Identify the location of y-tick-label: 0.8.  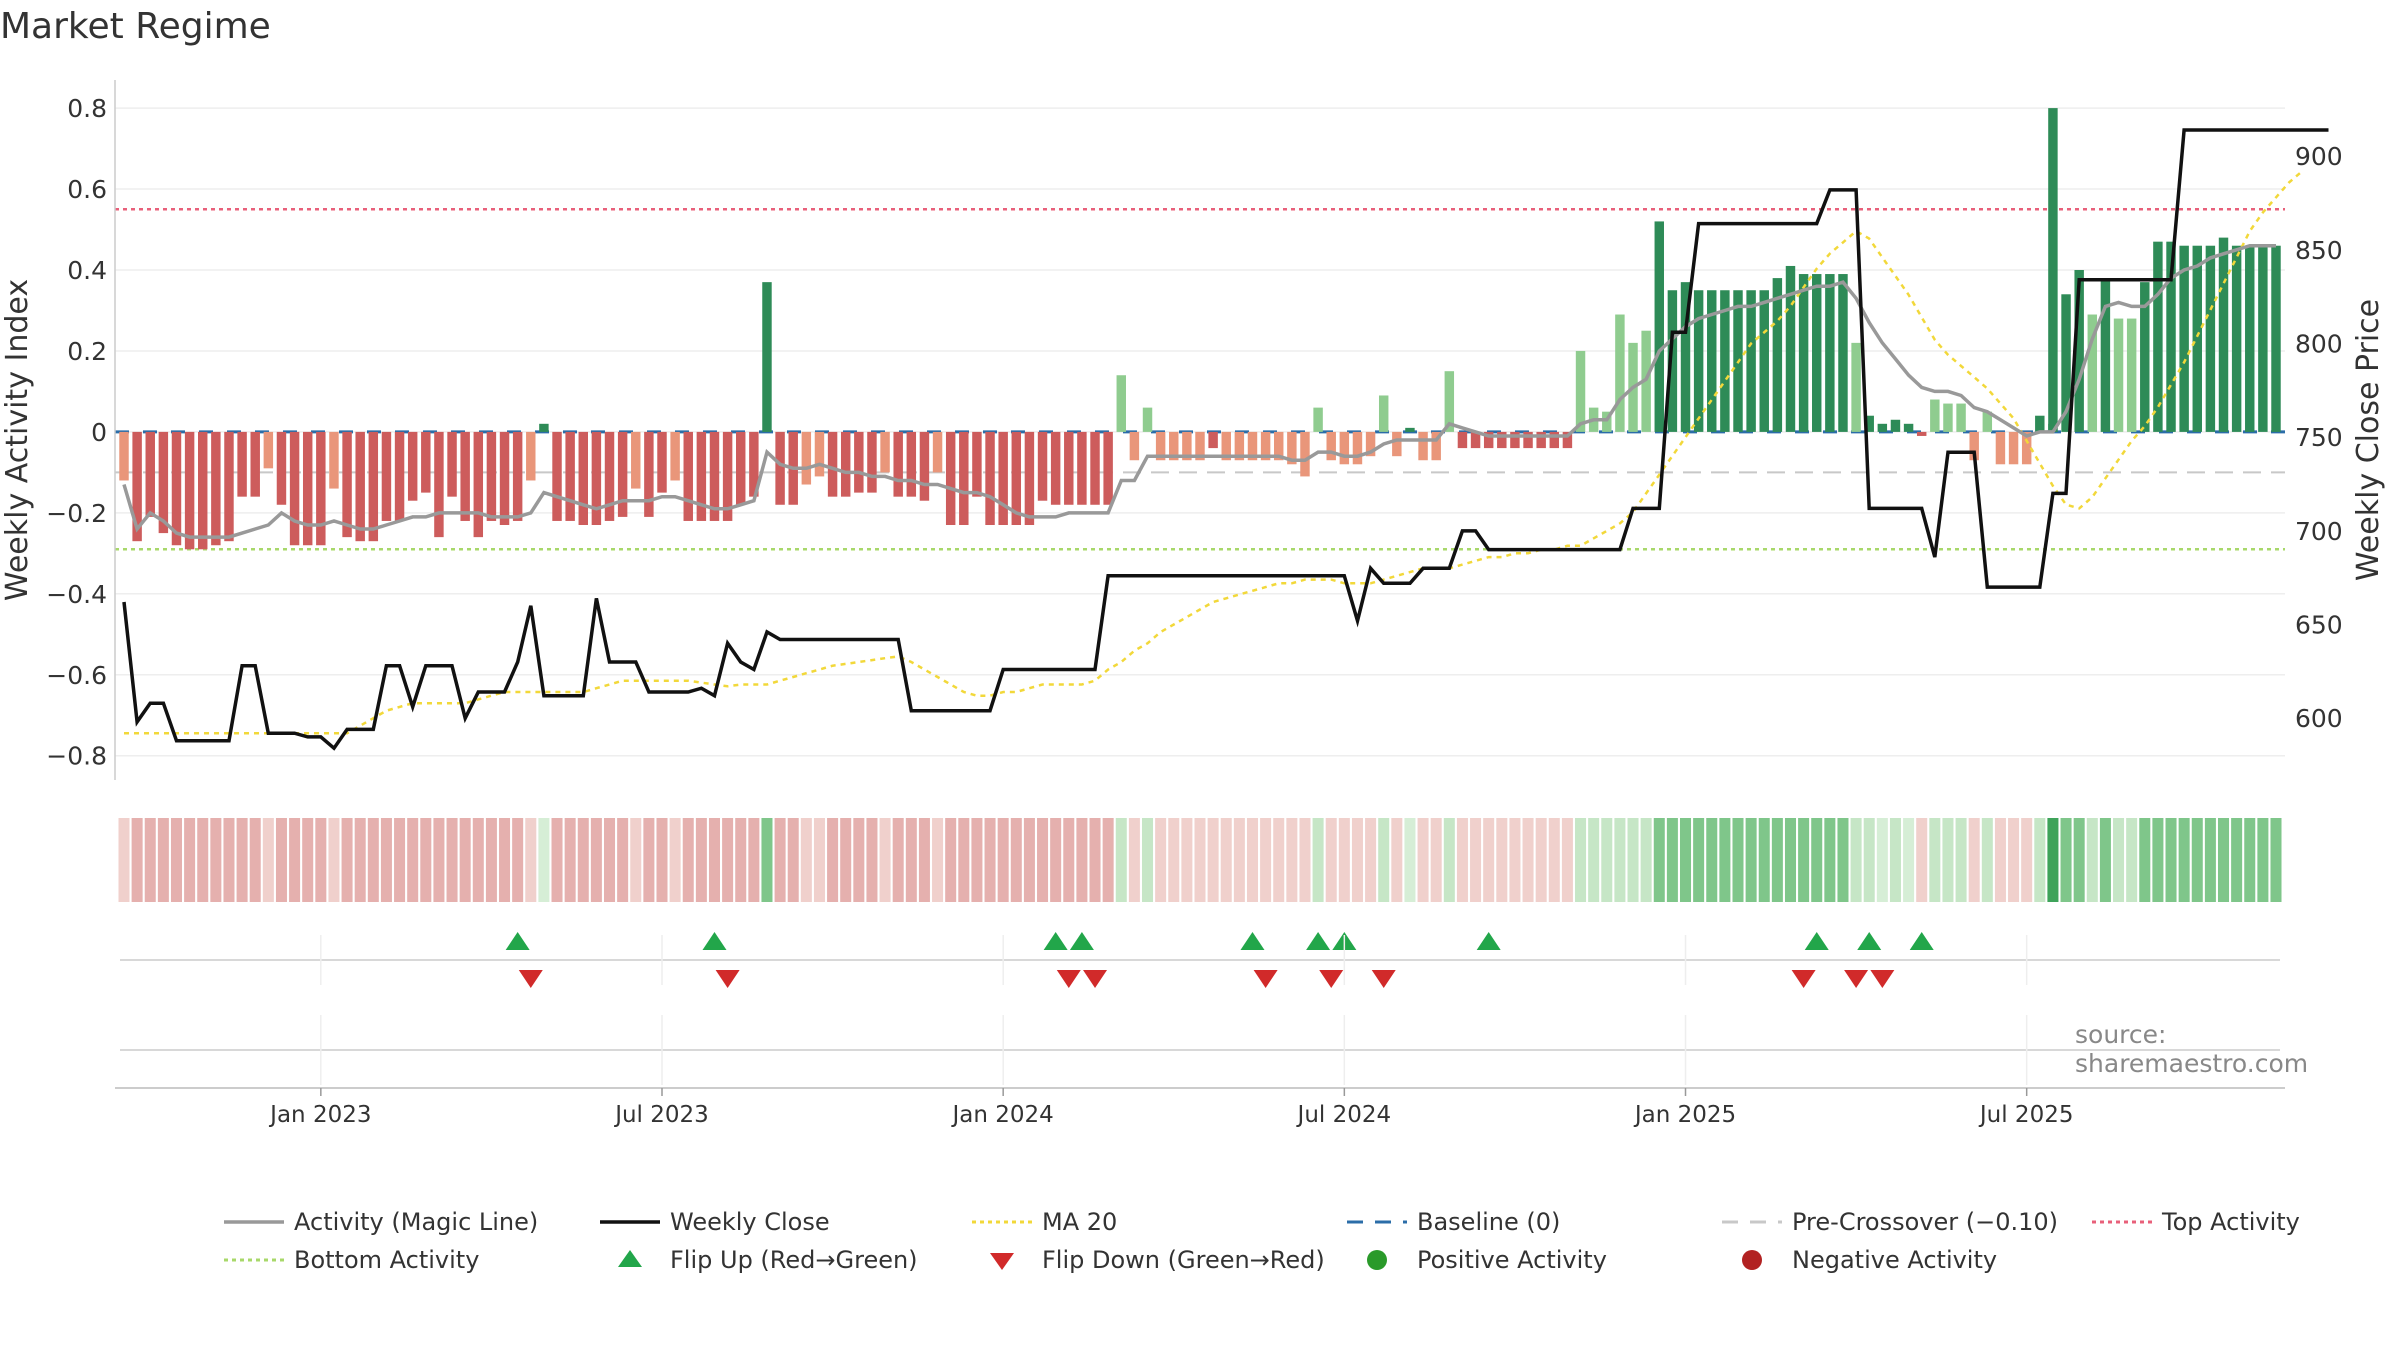
(87, 108).